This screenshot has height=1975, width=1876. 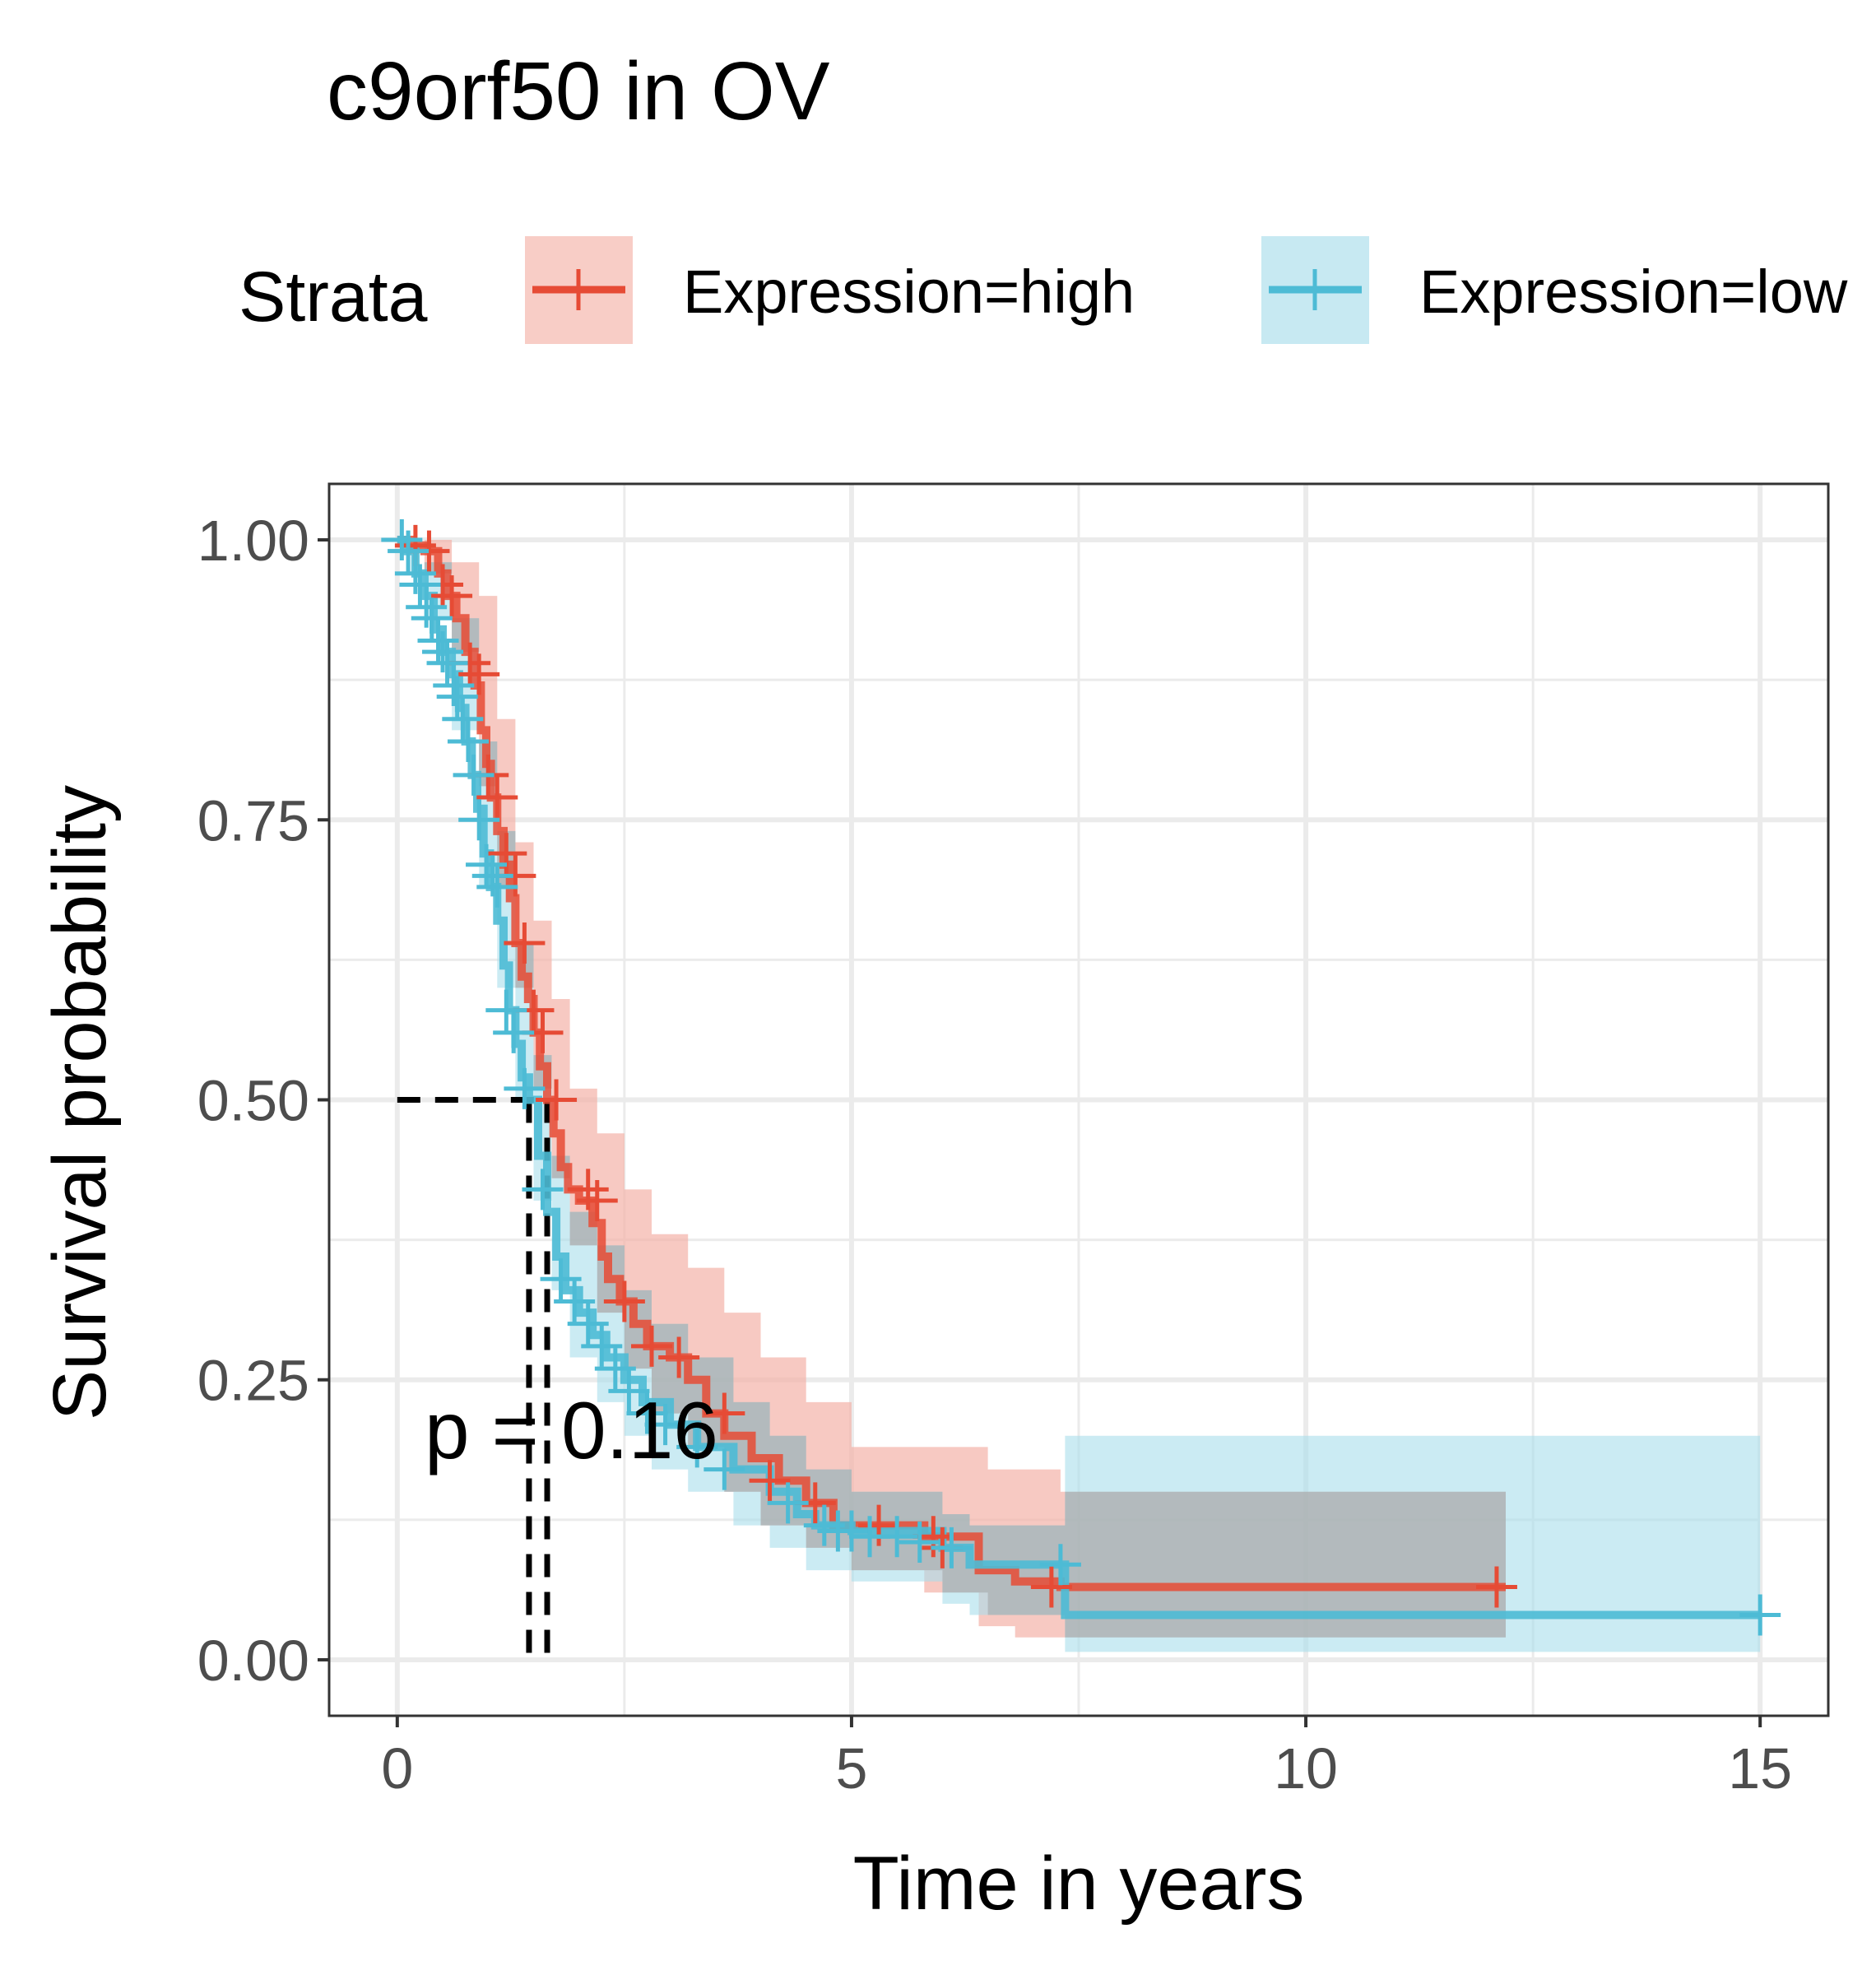 I want to click on x-axis-title: Time in years, so click(x=1079, y=1884).